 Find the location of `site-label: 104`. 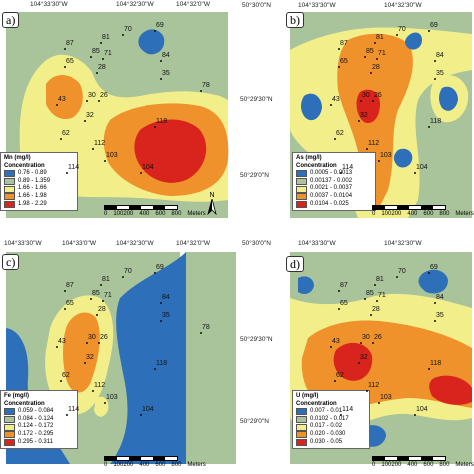

site-label: 104 is located at coordinates (422, 167).